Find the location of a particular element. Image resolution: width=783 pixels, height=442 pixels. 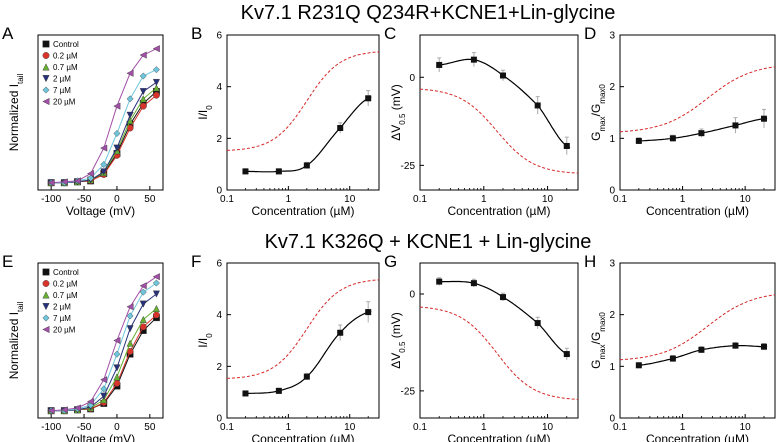

panel-g: G 0.1 1 10 0 -25 Concentration (µM) ΔV0.5 (mV) is located at coordinates (481, 347).